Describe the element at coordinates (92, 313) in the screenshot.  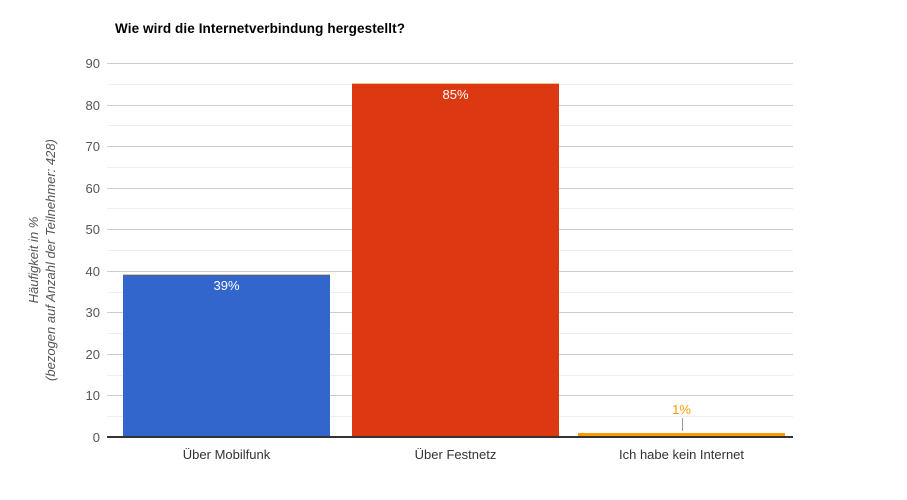
I see `y-tick-label: 30` at that location.